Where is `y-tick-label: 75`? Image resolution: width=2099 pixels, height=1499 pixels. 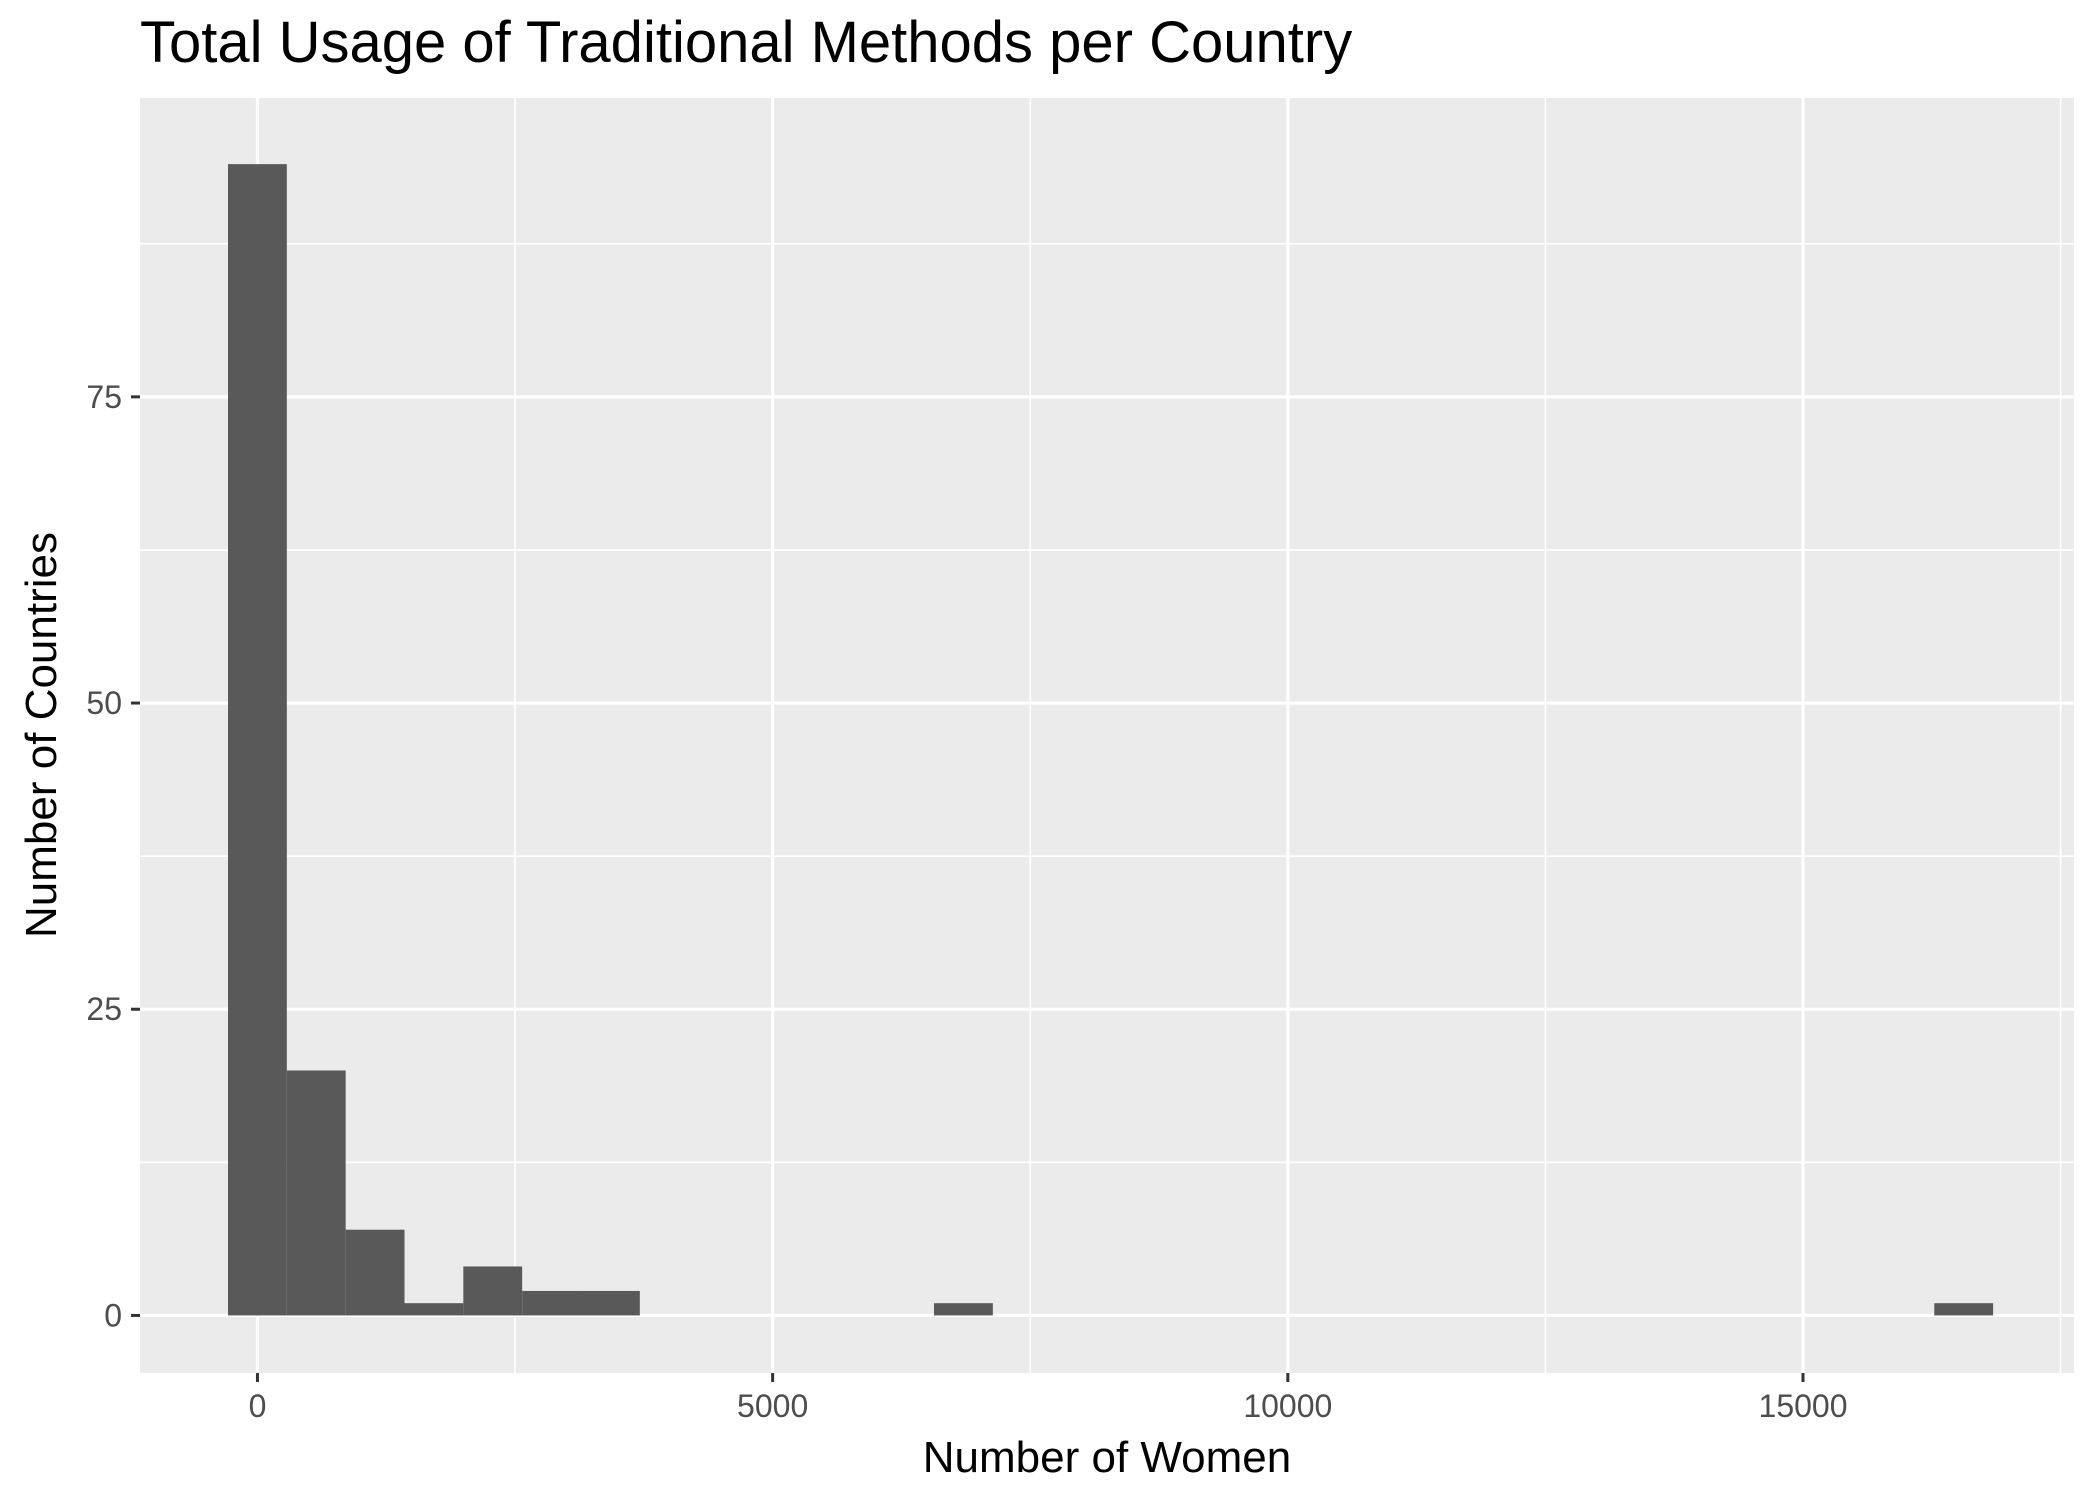
y-tick-label: 75 is located at coordinates (104, 397).